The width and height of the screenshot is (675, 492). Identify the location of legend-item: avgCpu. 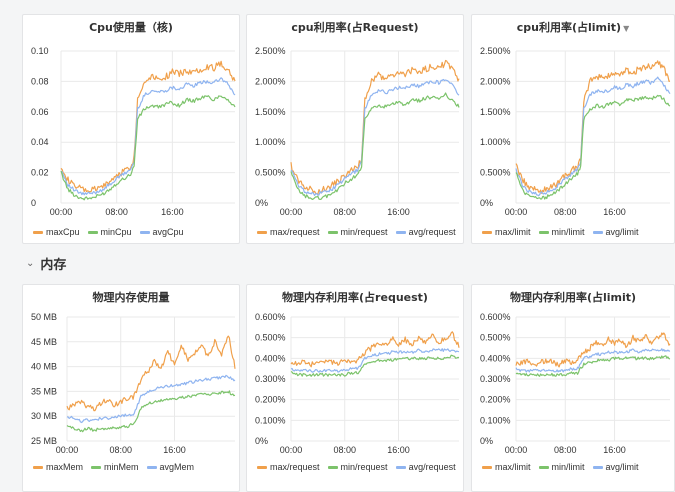
(161, 232).